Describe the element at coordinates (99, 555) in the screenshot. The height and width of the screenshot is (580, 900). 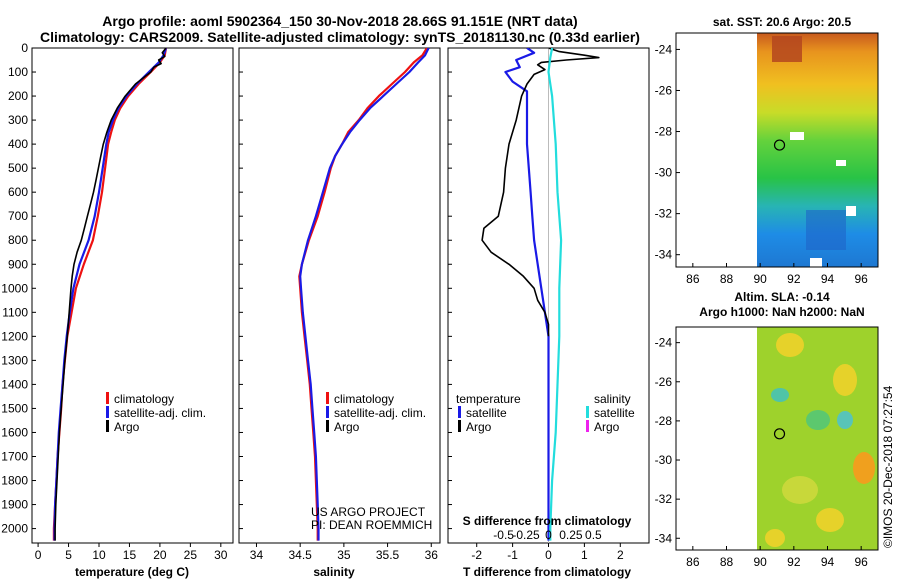
I see `x-tick-label: 10` at that location.